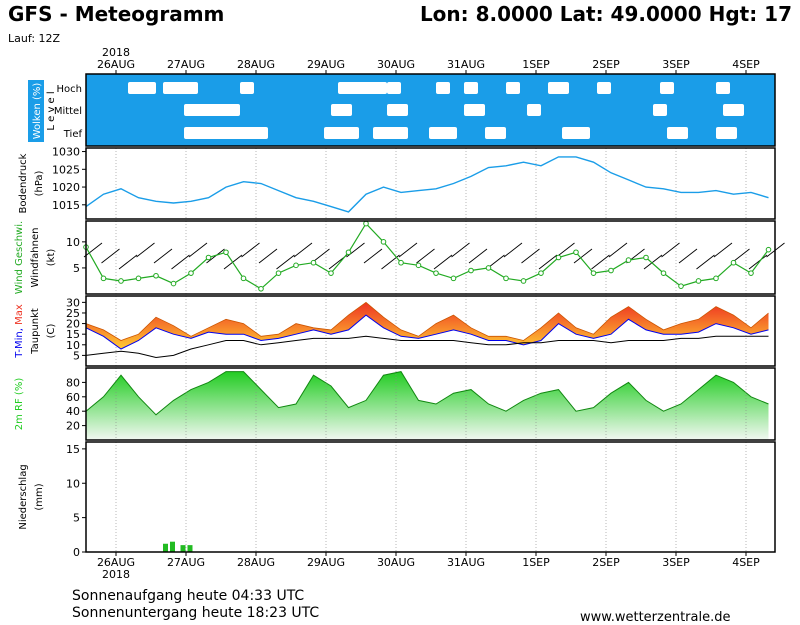 The width and height of the screenshot is (800, 625). What do you see at coordinates (51, 258) in the screenshot?
I see `wind-unit-label: (kt)` at bounding box center [51, 258].